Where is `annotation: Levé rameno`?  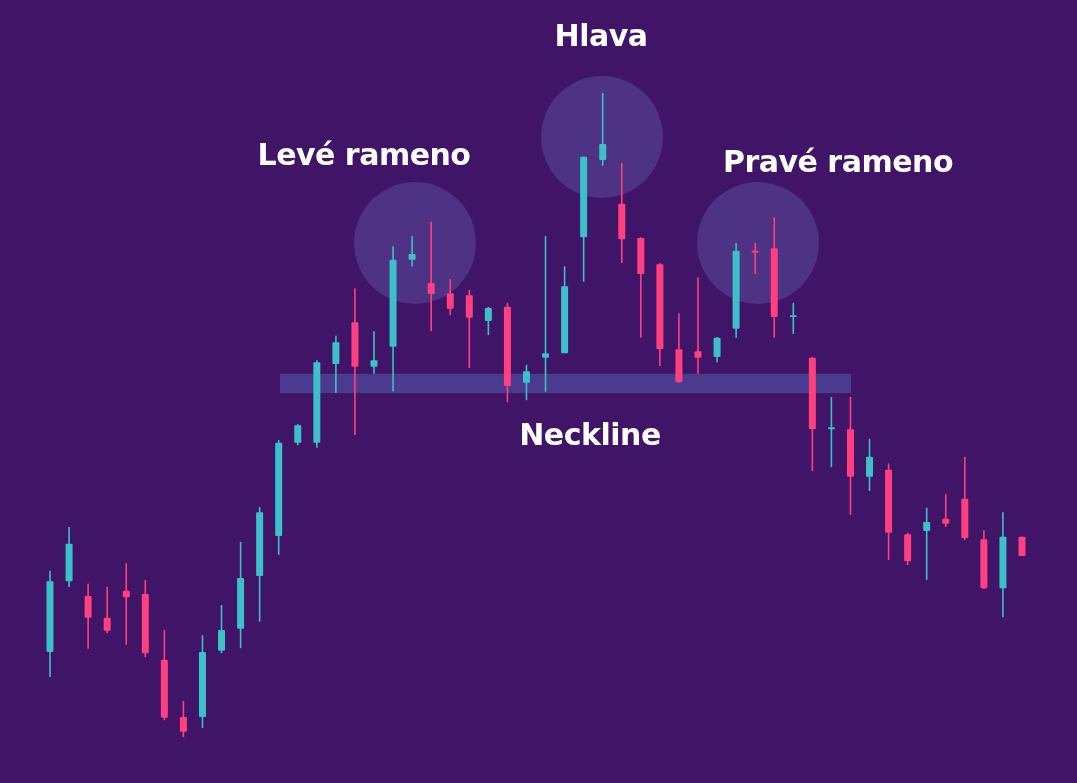 annotation: Levé rameno is located at coordinates (364, 154).